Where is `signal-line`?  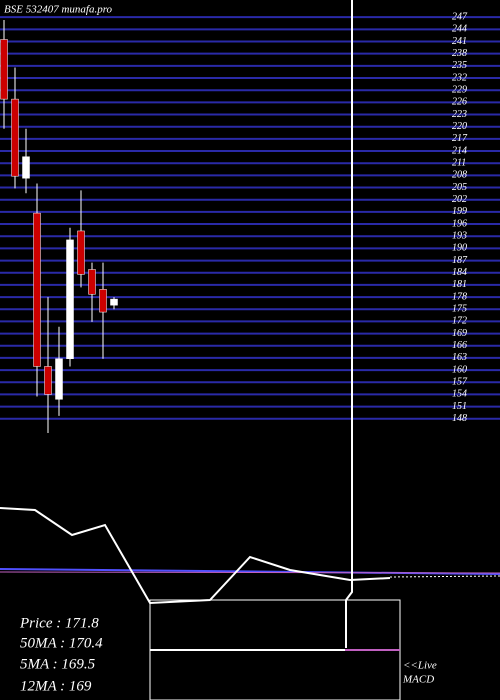
signal-line is located at coordinates (444, 576).